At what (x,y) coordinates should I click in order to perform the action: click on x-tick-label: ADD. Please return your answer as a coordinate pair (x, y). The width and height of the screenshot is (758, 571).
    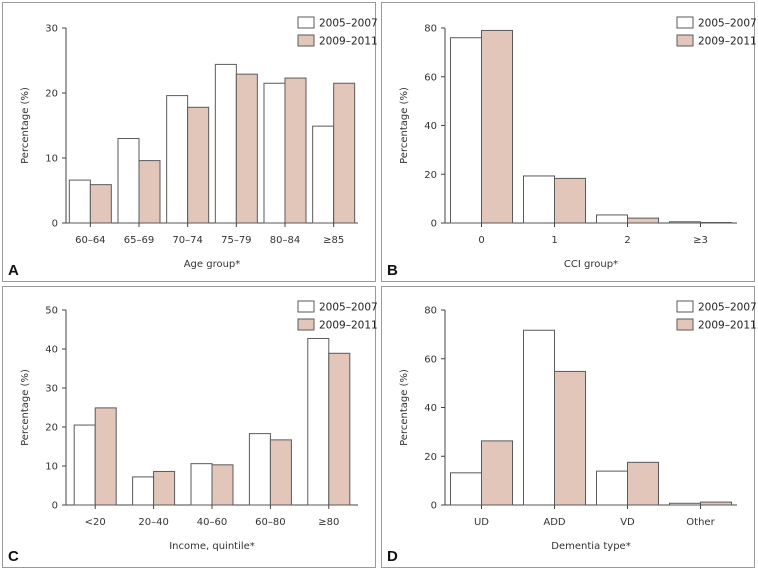
    Looking at the image, I should click on (554, 522).